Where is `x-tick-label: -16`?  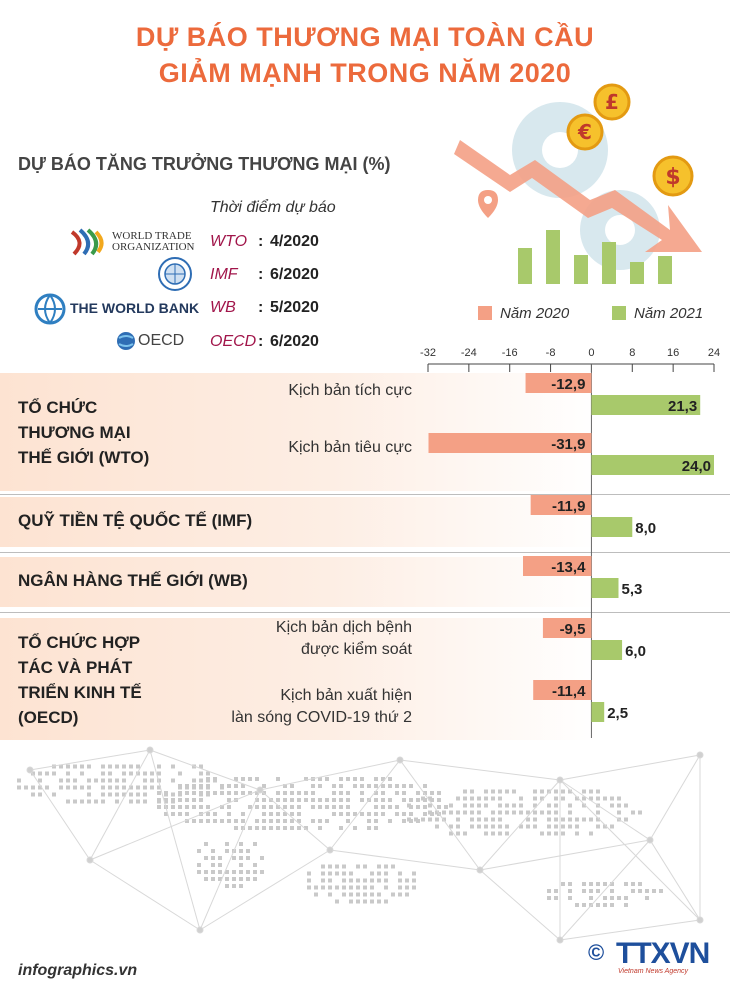 x-tick-label: -16 is located at coordinates (510, 353).